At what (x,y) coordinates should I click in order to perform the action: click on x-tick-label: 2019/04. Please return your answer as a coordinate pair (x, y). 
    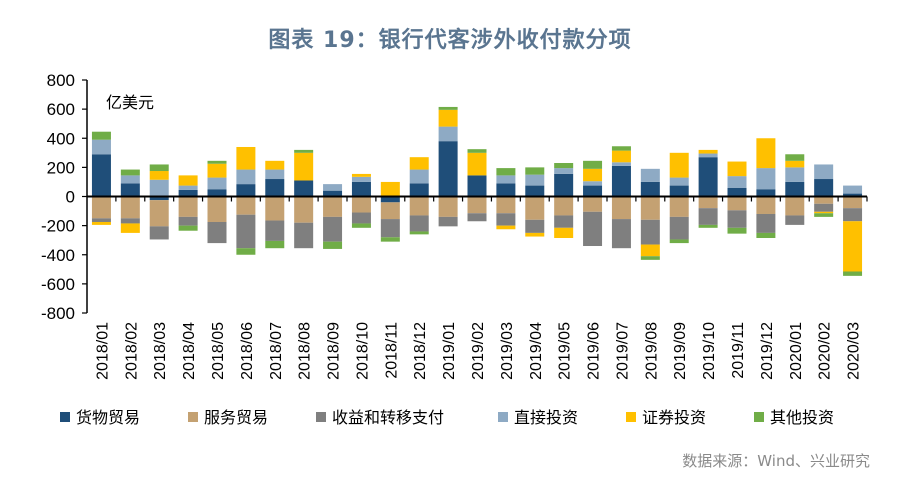
    Looking at the image, I should click on (536, 351).